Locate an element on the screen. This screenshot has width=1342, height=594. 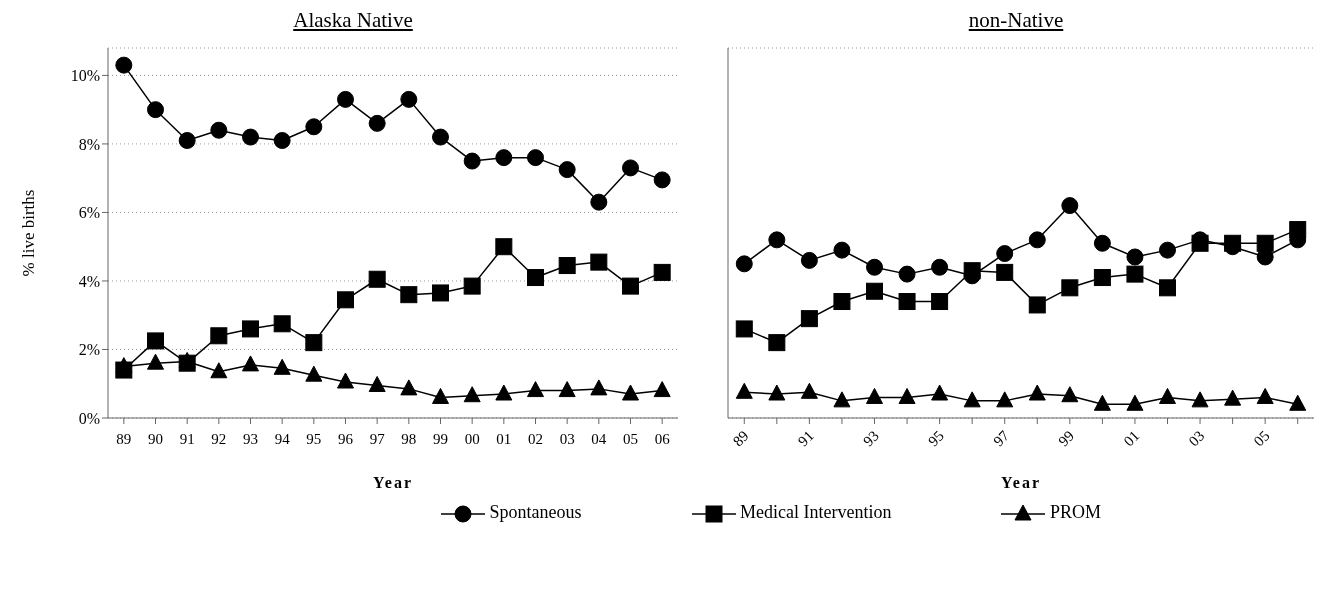
y-tick-label: 6% is located at coordinates (89, 213).